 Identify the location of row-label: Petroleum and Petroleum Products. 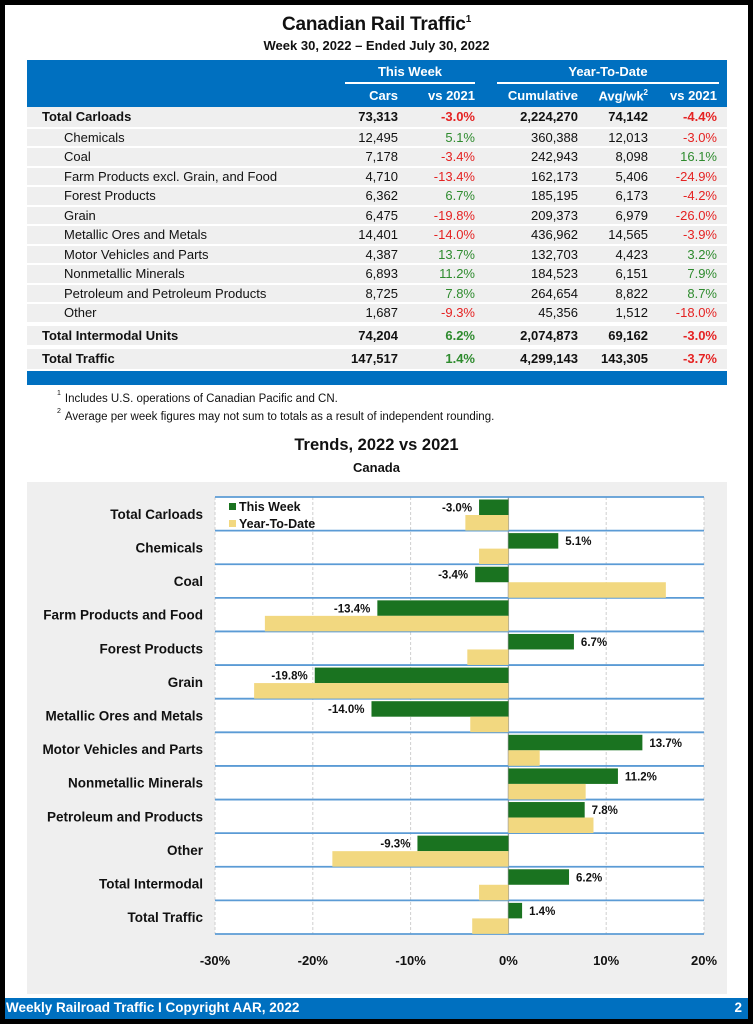
(165, 293).